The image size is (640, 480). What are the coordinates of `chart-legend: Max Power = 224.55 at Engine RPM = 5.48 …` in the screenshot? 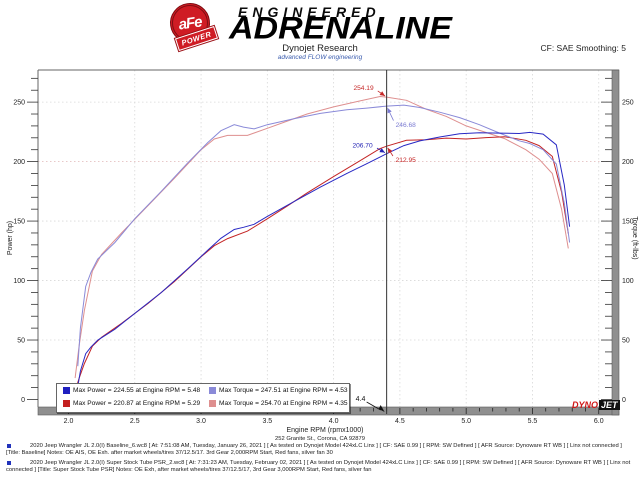 It's located at (203, 398).